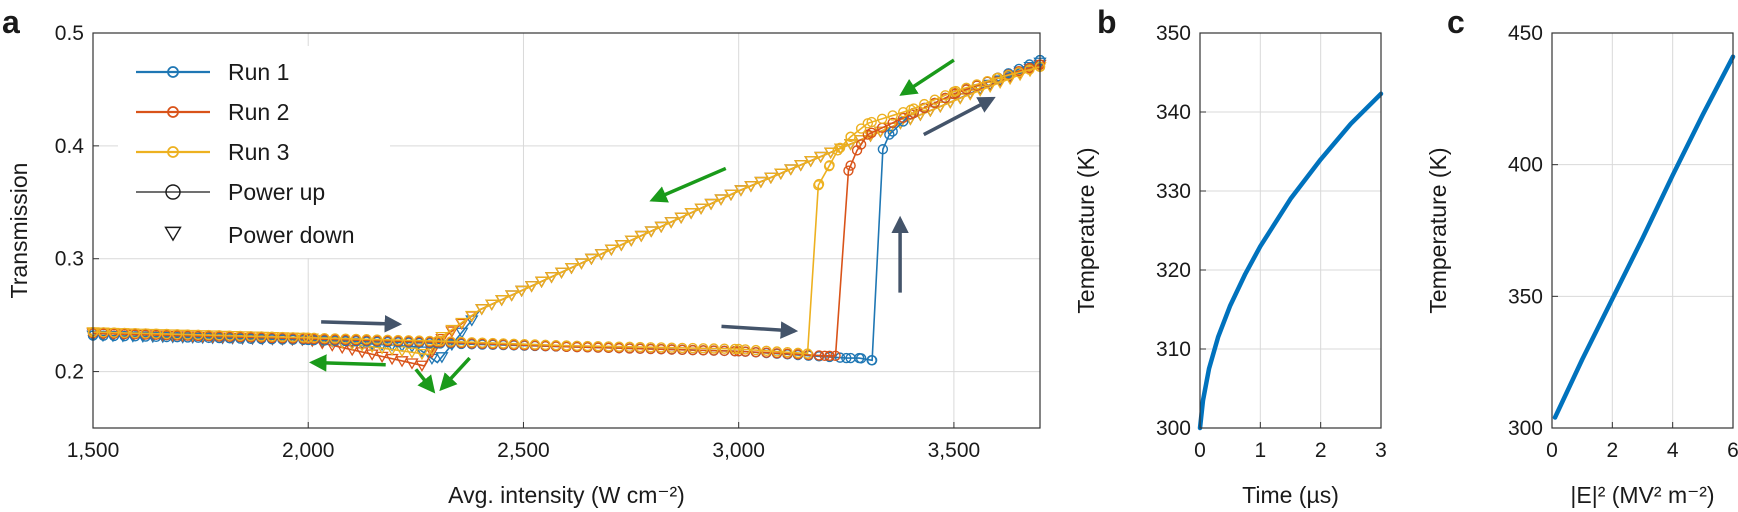 The image size is (1738, 512). Describe the element at coordinates (1290, 261) in the screenshot. I see `series-line-b` at that location.